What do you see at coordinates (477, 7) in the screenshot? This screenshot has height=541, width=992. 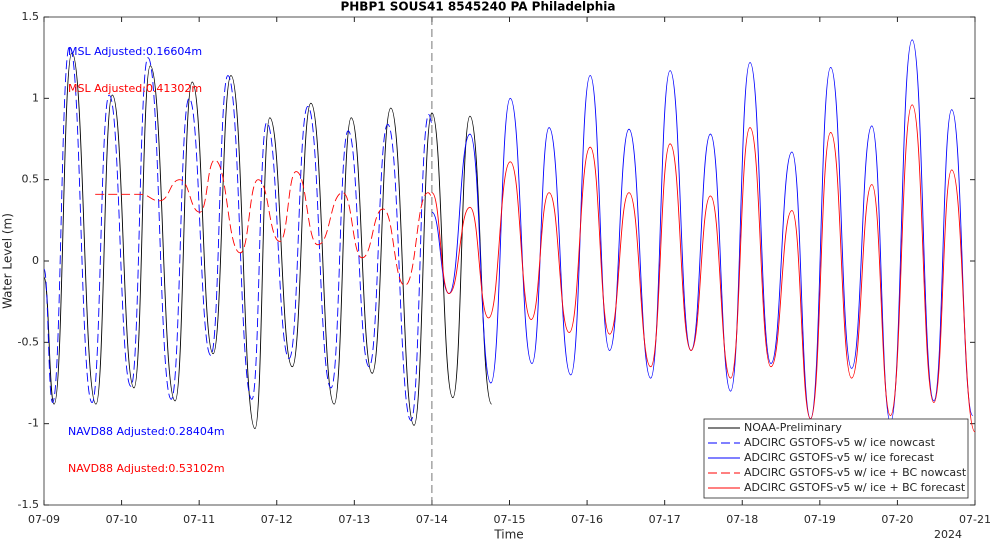 I see `chart-title: PHBP1 SOUS41 8545240 PA Philadelphia` at bounding box center [477, 7].